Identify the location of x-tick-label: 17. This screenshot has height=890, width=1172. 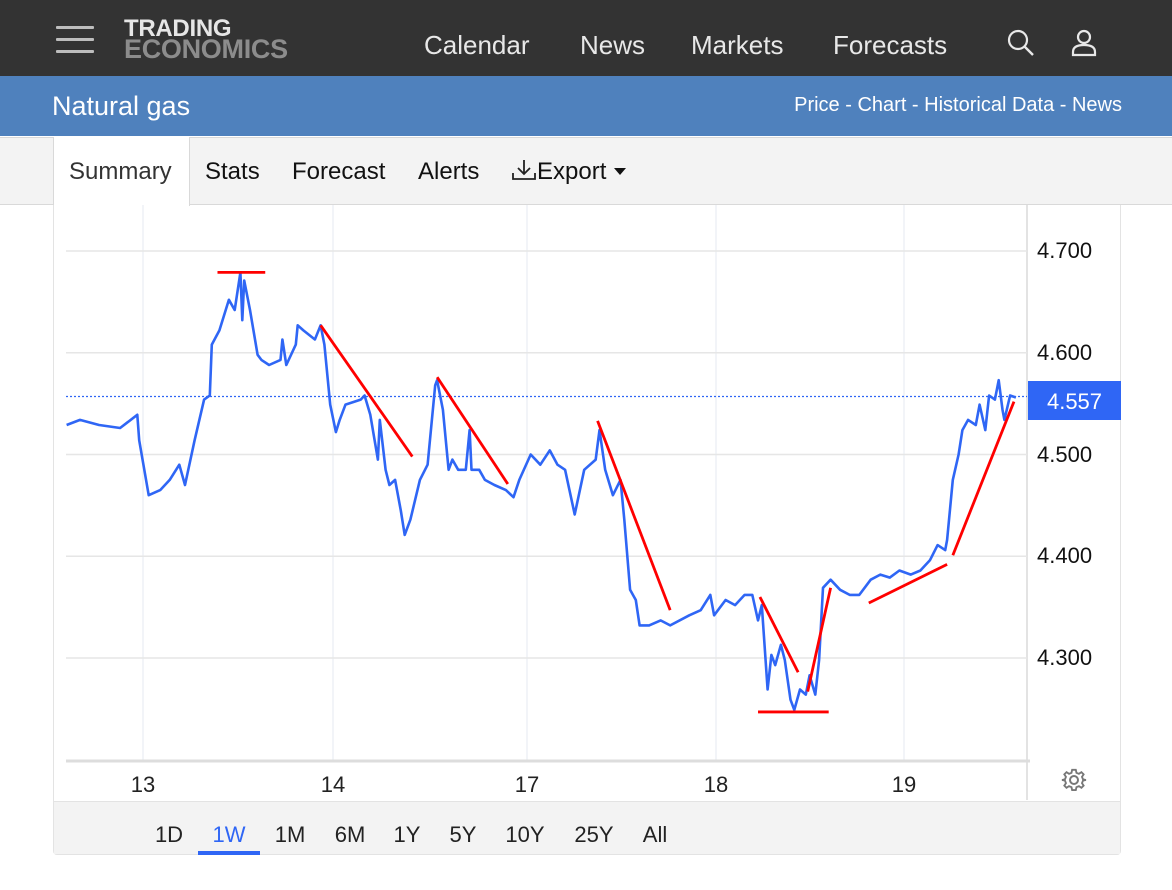
(527, 784).